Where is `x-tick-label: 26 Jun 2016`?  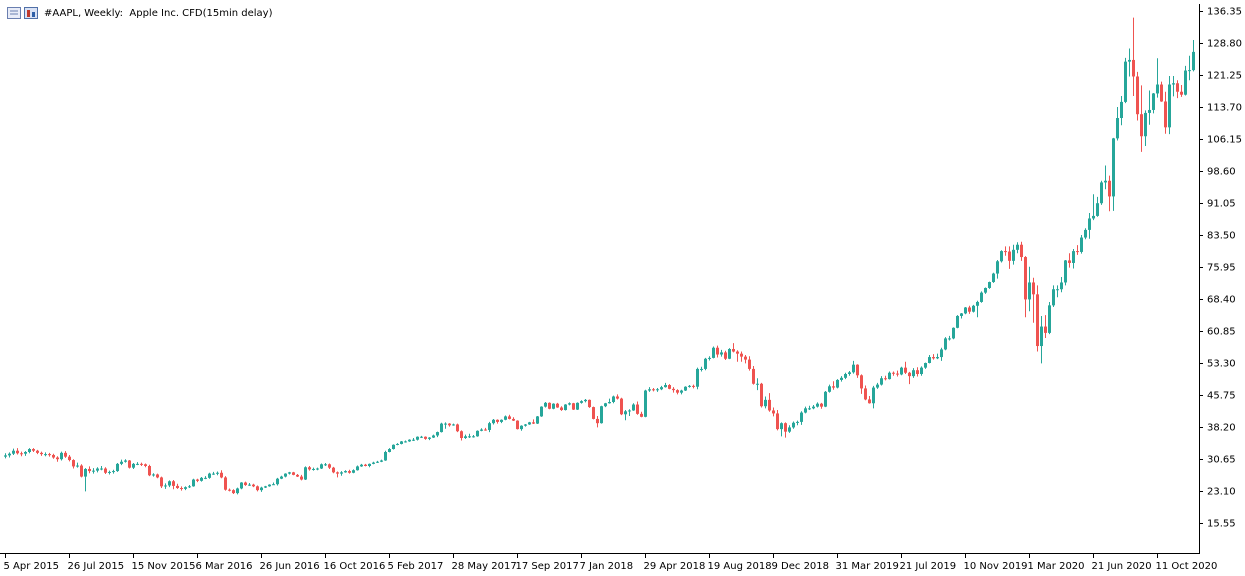
x-tick-label: 26 Jun 2016 is located at coordinates (290, 566).